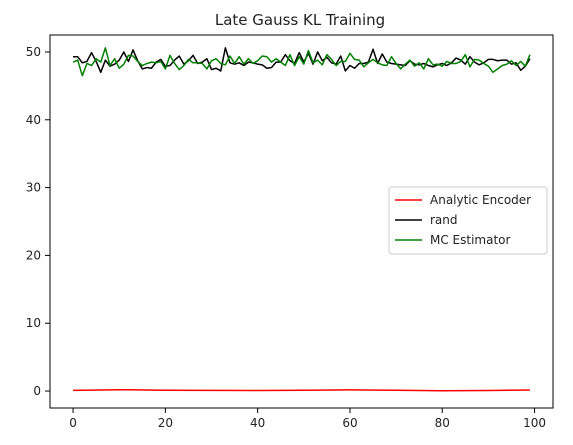 The height and width of the screenshot is (445, 573). I want to click on y-tick-label: 50, so click(33, 52).